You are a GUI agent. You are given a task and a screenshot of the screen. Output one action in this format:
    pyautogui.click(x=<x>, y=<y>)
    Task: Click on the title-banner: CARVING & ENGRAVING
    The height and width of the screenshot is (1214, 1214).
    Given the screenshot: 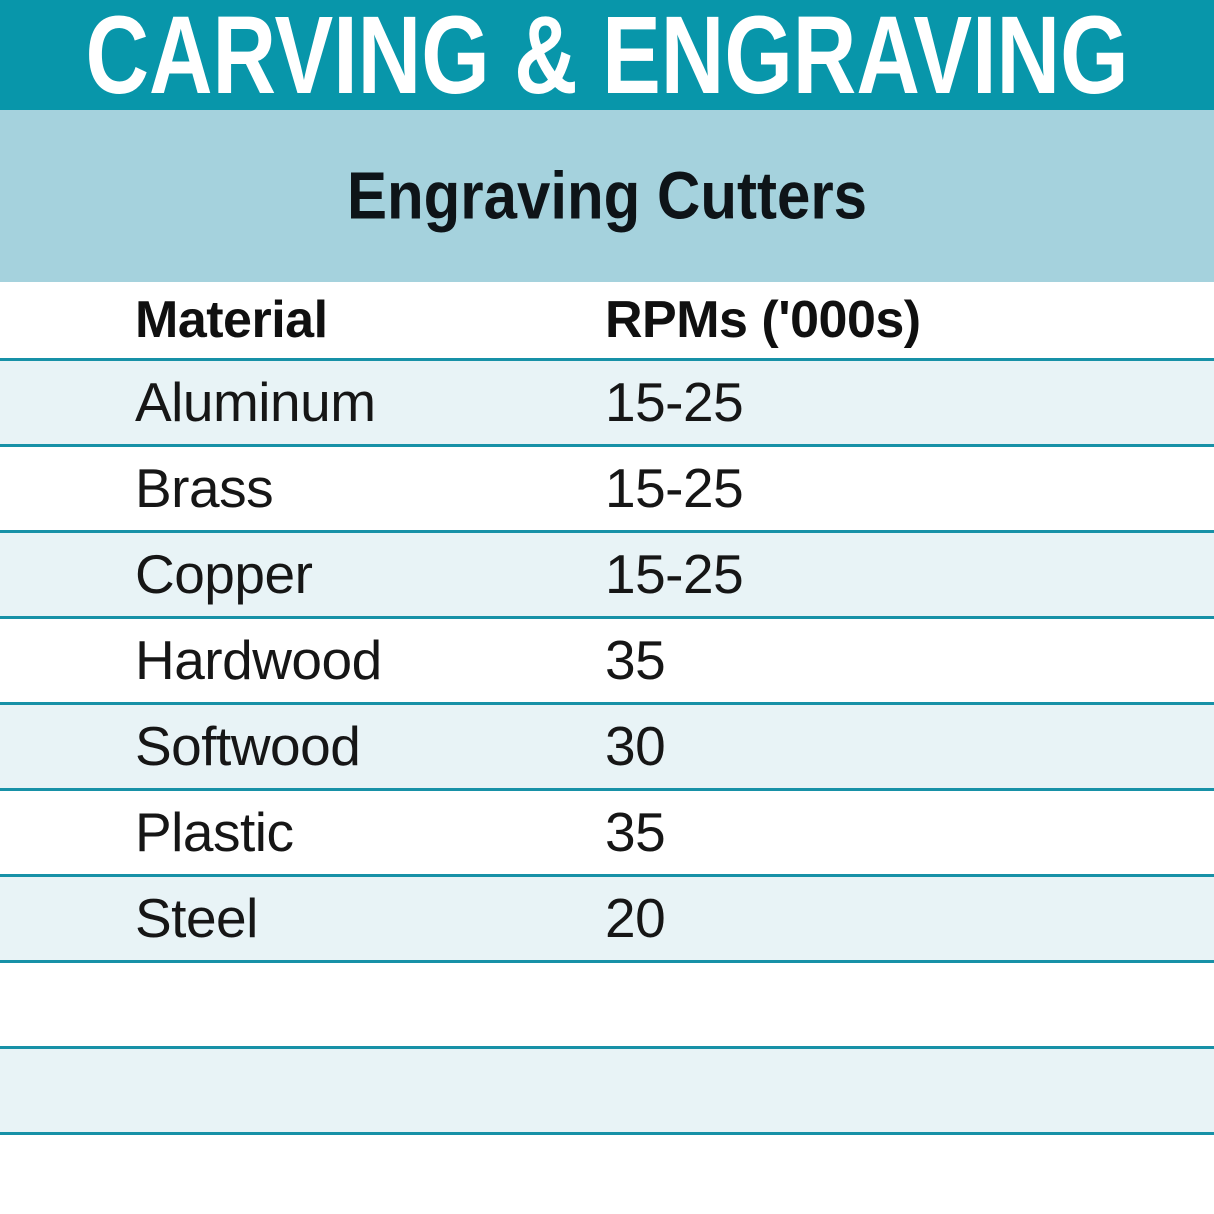 What is the action you would take?
    pyautogui.click(x=607, y=55)
    